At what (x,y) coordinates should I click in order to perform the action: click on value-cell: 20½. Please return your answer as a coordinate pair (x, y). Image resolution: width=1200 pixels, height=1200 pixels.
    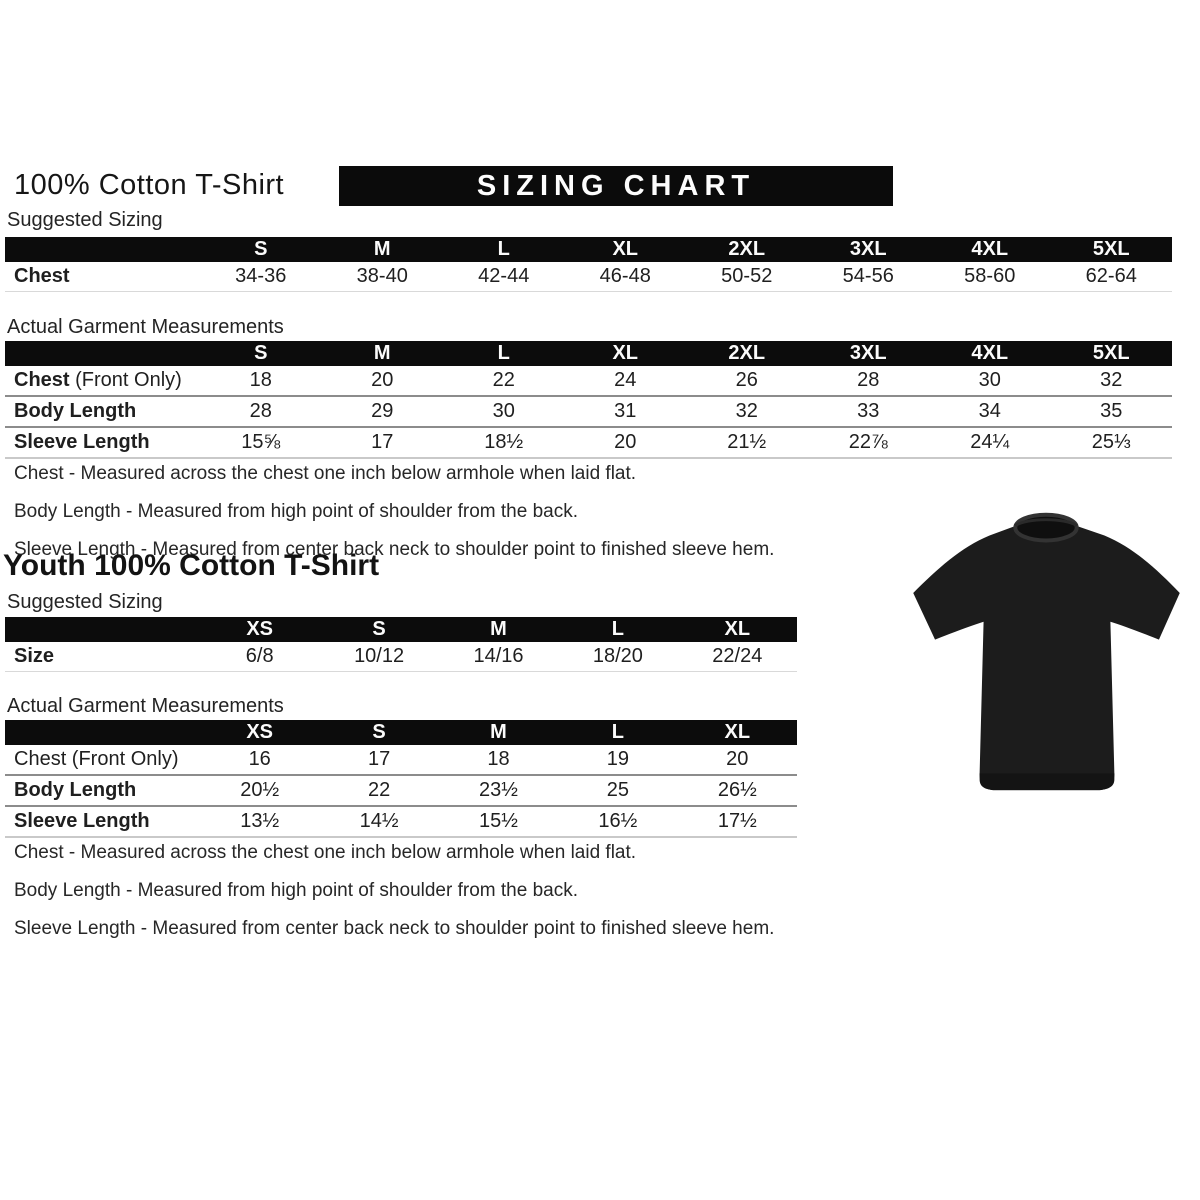
    Looking at the image, I should click on (260, 790).